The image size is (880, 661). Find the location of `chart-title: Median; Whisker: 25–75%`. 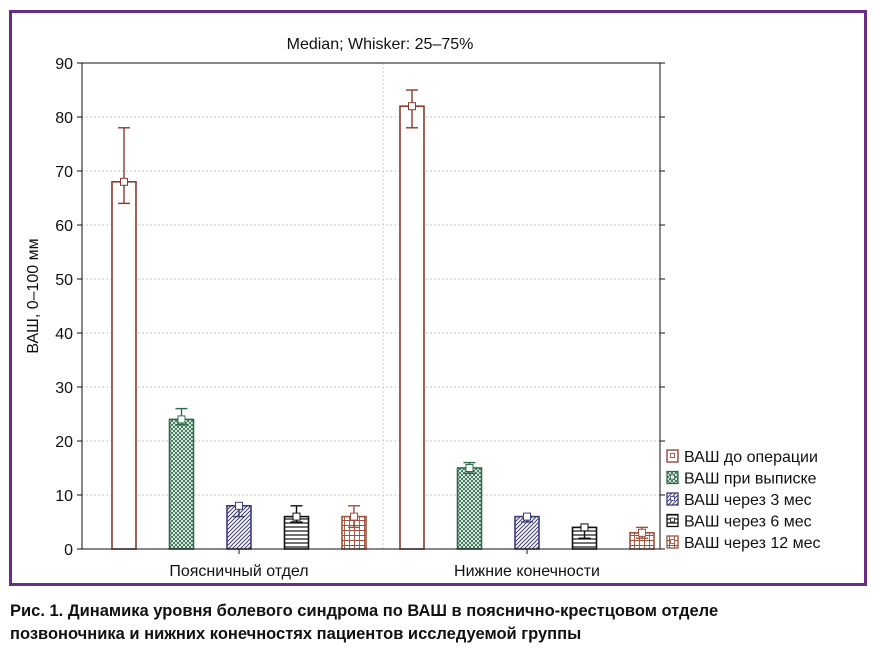

chart-title: Median; Whisker: 25–75% is located at coordinates (380, 44).